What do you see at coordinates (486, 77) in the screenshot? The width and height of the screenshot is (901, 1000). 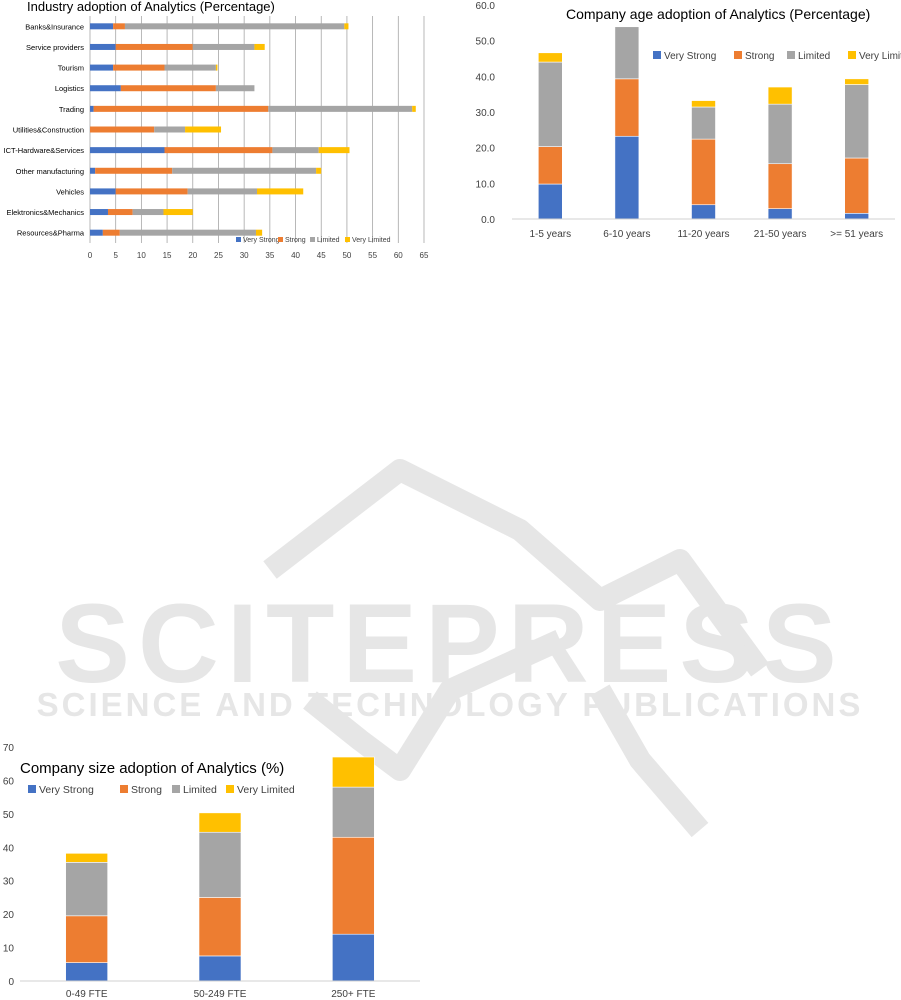 I see `y-tick-label: 40.0` at bounding box center [486, 77].